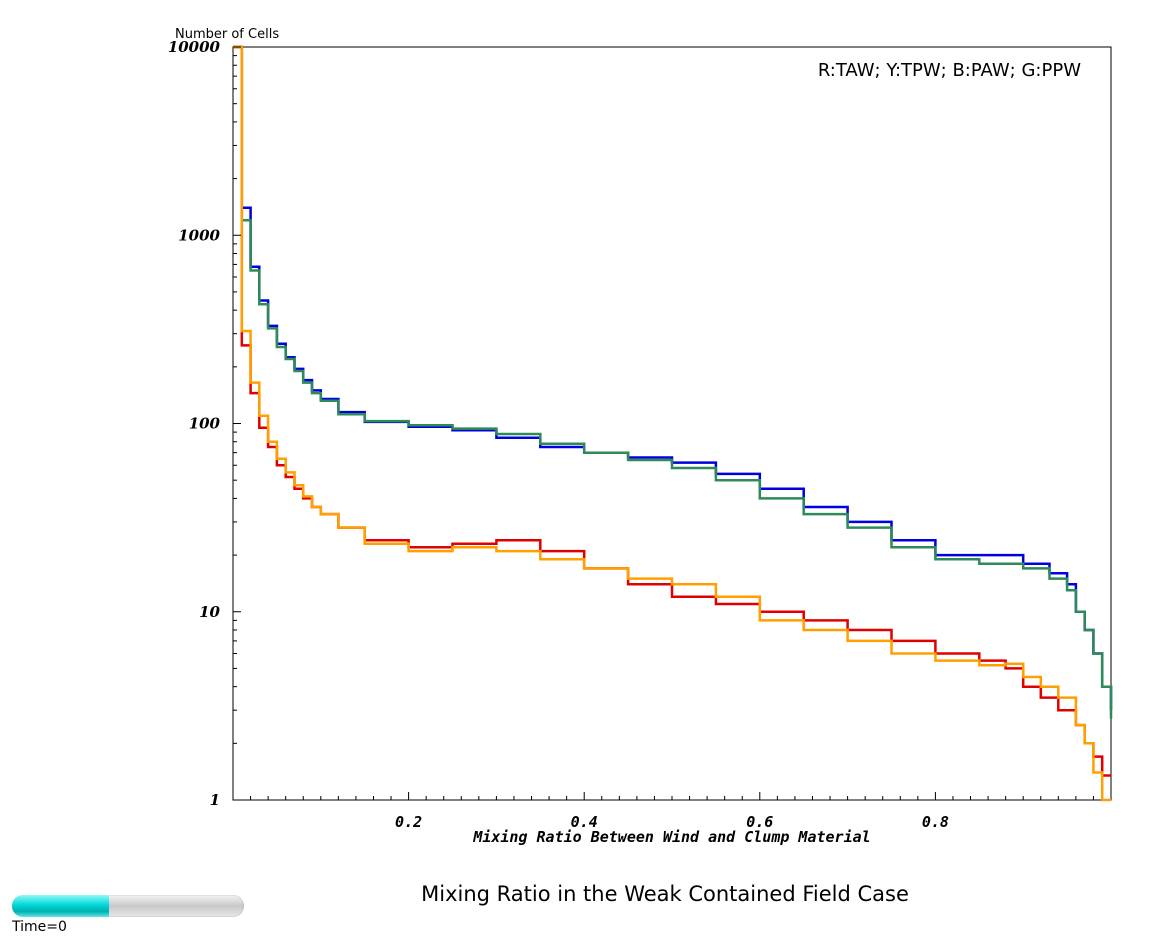 The width and height of the screenshot is (1171, 942). I want to click on y-tick-label: 100, so click(205, 424).